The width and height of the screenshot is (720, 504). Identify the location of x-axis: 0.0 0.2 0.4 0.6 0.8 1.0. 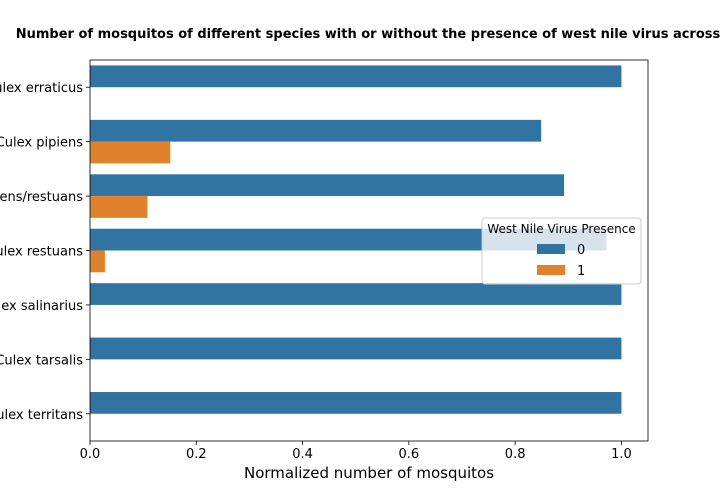
(356, 451).